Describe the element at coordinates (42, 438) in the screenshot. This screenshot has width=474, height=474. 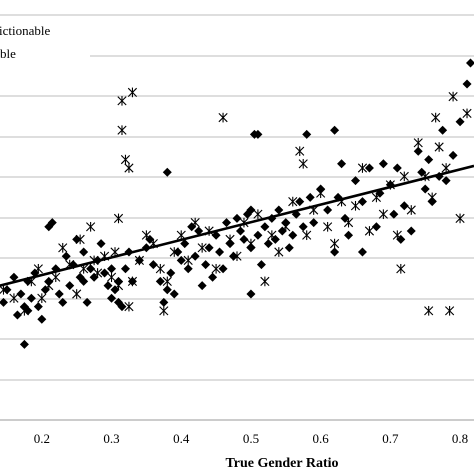
I see `x-tick-label: 0.2` at that location.